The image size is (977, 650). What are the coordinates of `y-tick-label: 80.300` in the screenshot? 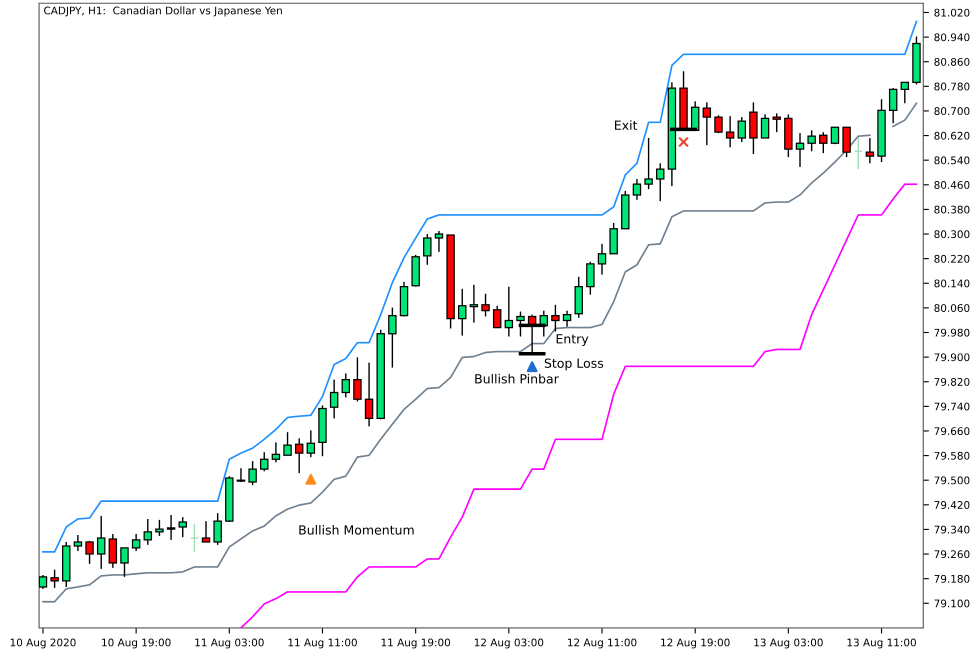 It's located at (952, 234).